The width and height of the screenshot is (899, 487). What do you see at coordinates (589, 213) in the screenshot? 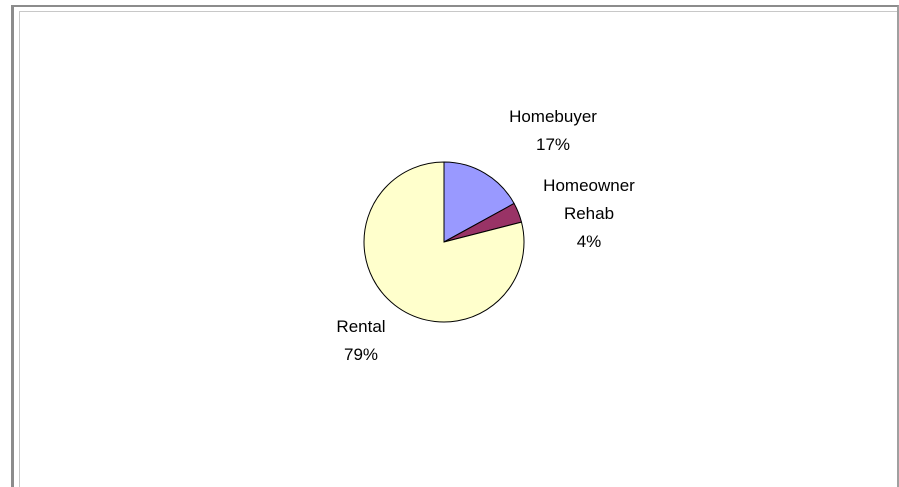
I see `data-label-homeowner-rehab-name: Rehab` at bounding box center [589, 213].